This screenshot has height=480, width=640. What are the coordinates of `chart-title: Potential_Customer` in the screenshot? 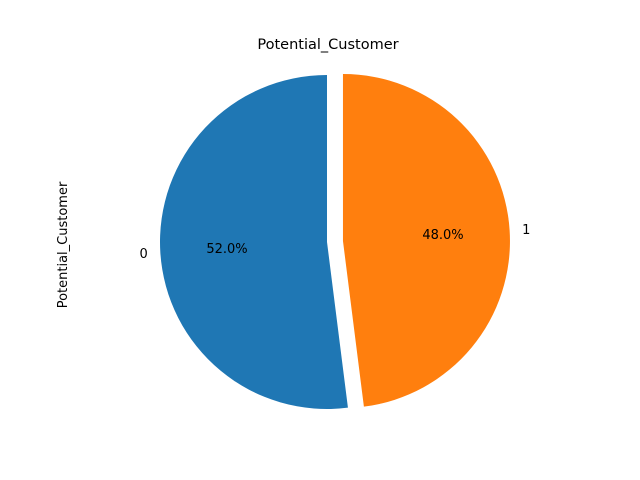 It's located at (327, 45).